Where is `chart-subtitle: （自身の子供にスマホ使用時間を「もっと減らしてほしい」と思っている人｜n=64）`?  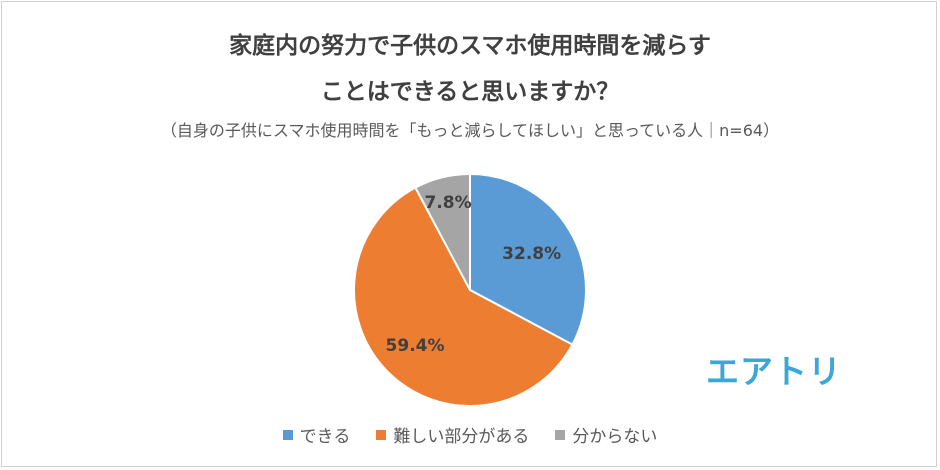 chart-subtitle: （自身の子供にスマホ使用時間を「もっと減らしてほしい」と思っている人｜n=64） is located at coordinates (470, 130).